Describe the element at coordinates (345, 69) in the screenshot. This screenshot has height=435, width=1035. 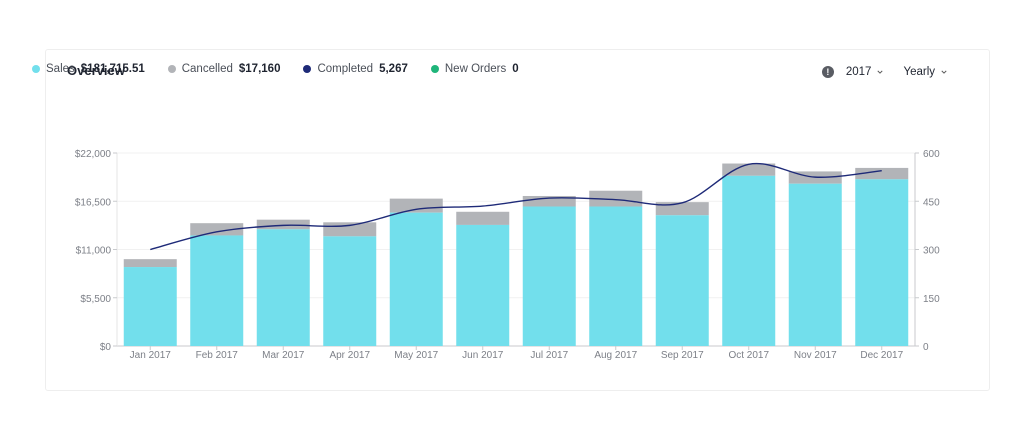
I see `legend-label: Completed` at that location.